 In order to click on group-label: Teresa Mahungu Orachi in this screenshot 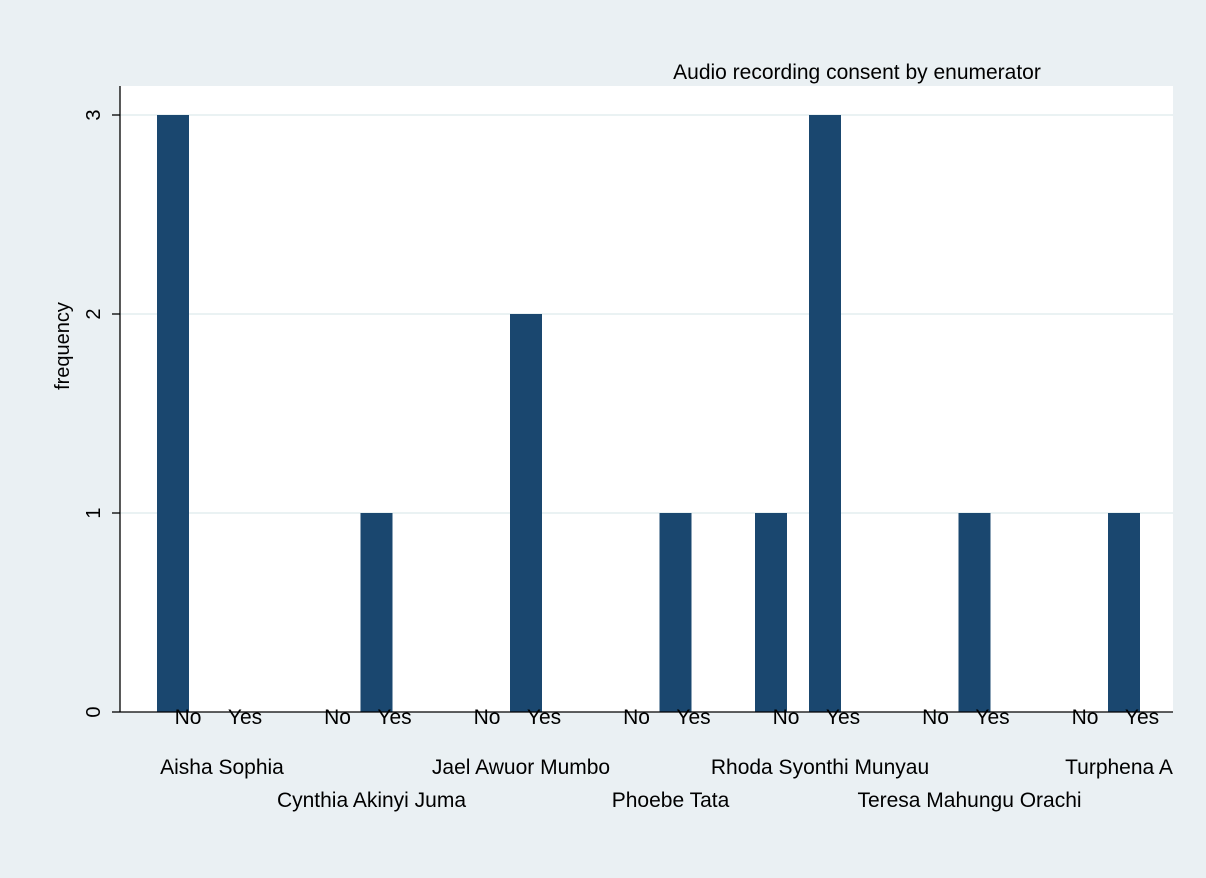, I will do `click(969, 800)`.